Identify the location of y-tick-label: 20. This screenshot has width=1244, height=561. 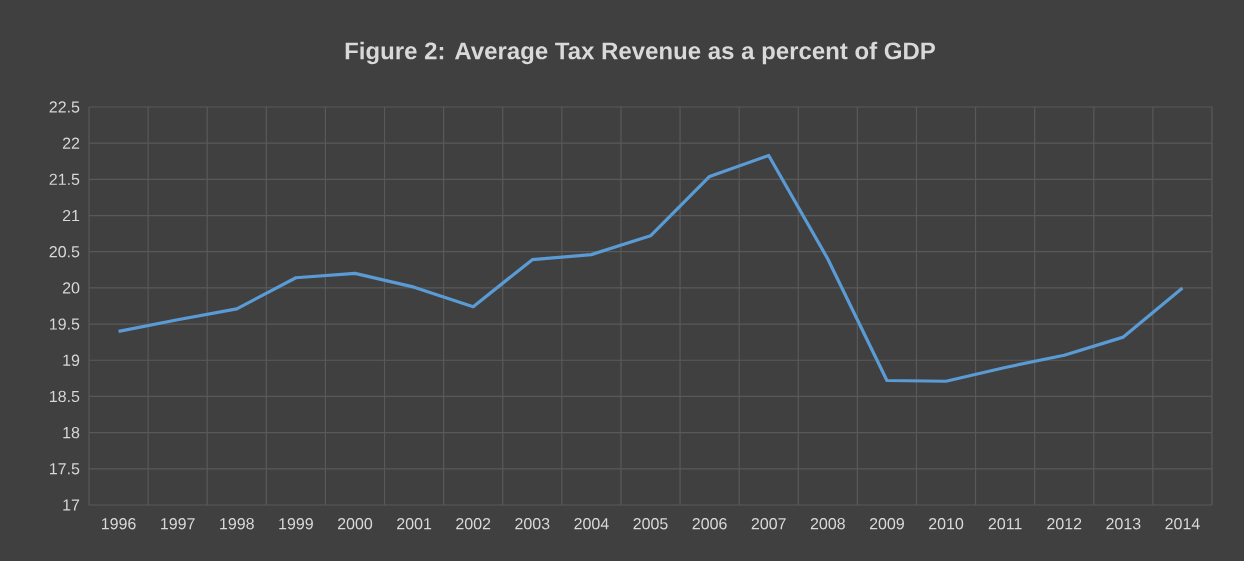
(71, 288).